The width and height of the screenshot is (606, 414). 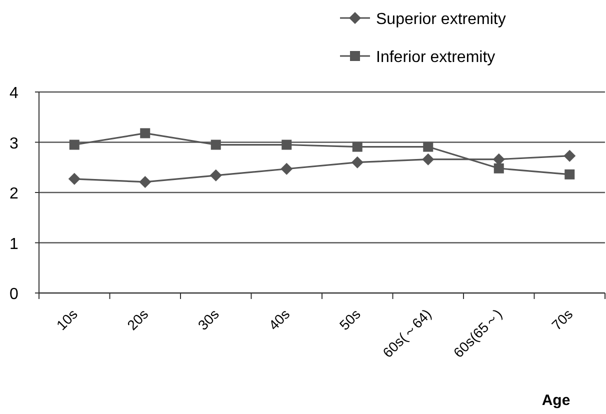 I want to click on x-tick-label: 50s, so click(x=350, y=320).